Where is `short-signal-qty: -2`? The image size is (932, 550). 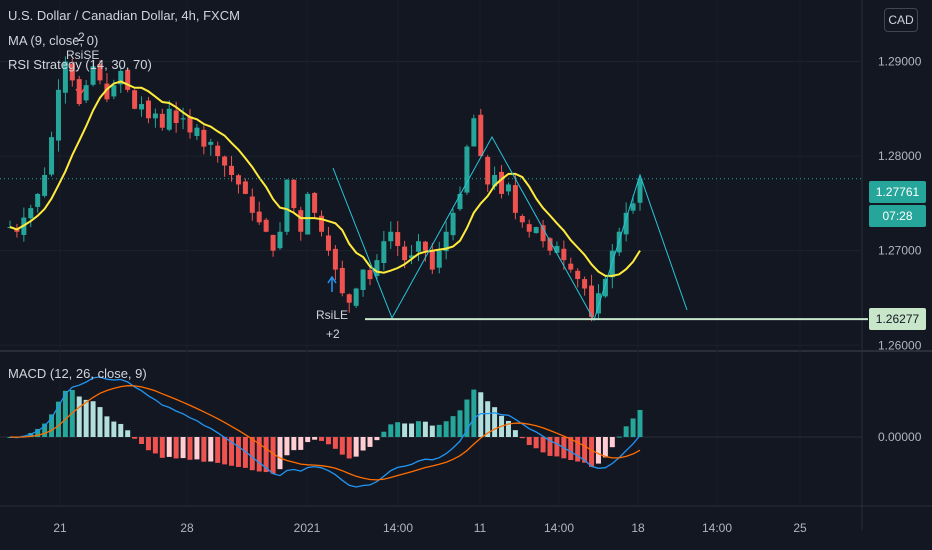
short-signal-qty: -2 is located at coordinates (79, 37).